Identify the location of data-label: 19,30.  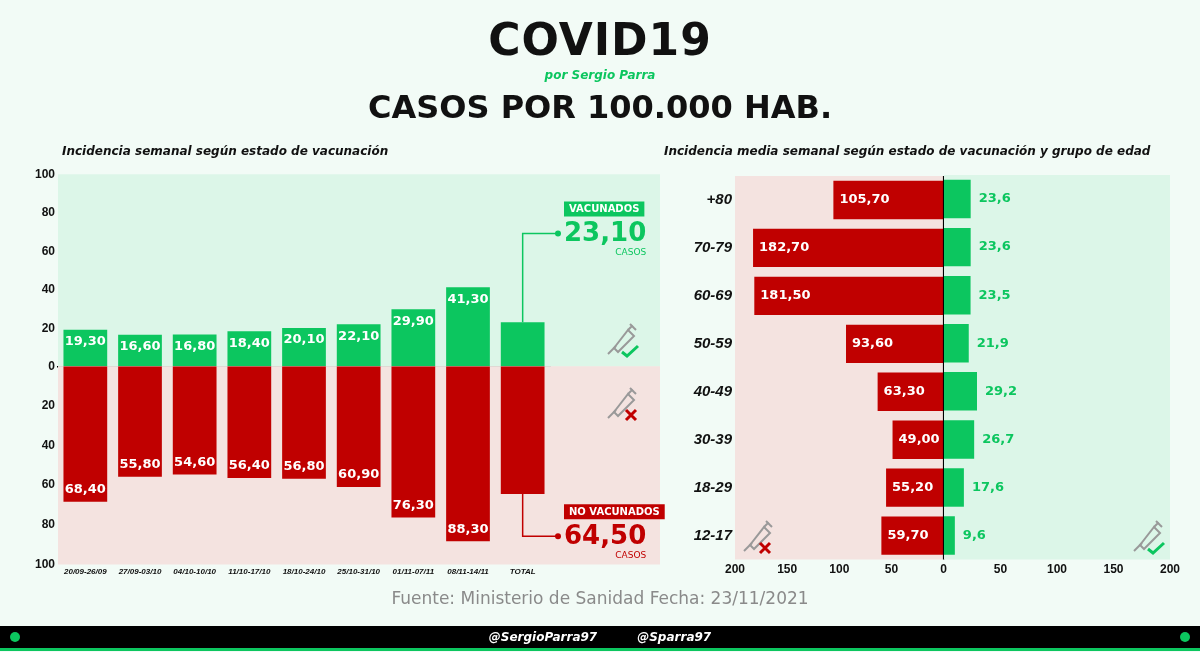
(85, 340).